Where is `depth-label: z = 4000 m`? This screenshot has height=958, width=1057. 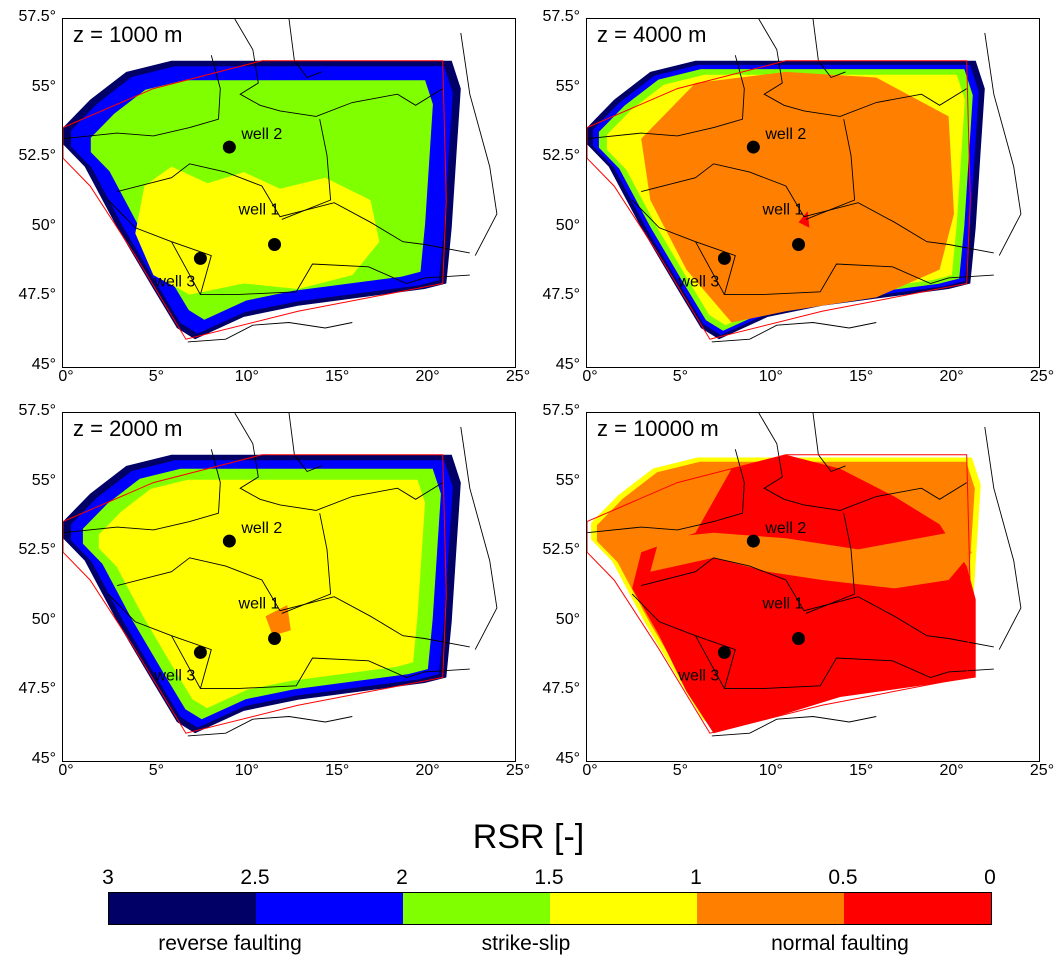
depth-label: z = 4000 m is located at coordinates (652, 35).